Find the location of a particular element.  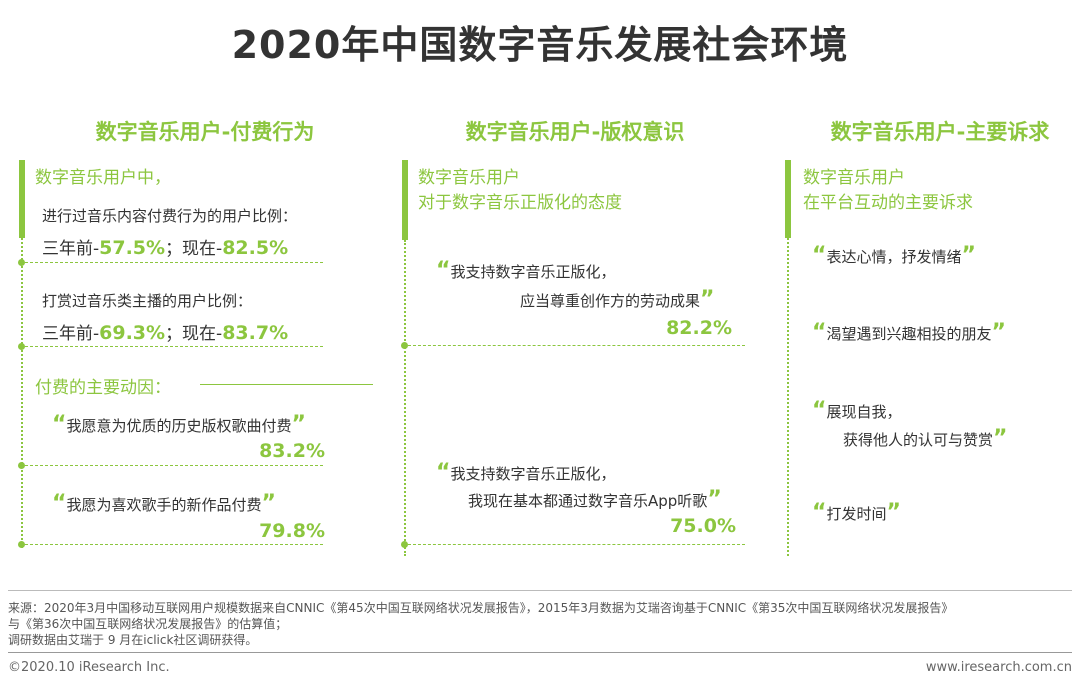

col2-accent-bar is located at coordinates (405, 200).